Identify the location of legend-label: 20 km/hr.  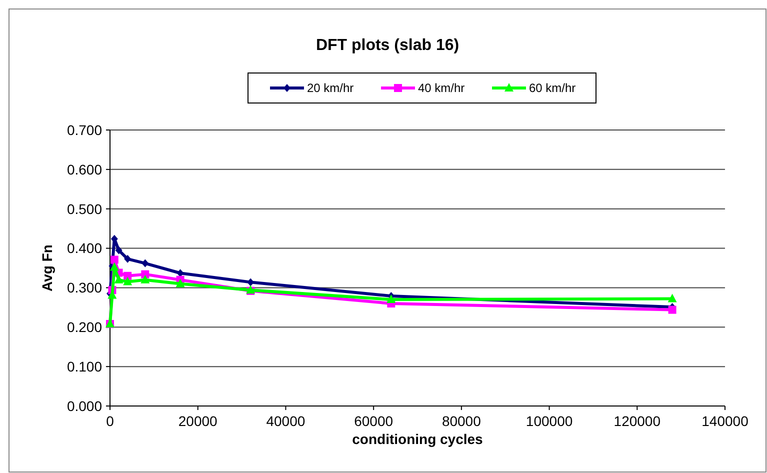
(330, 88).